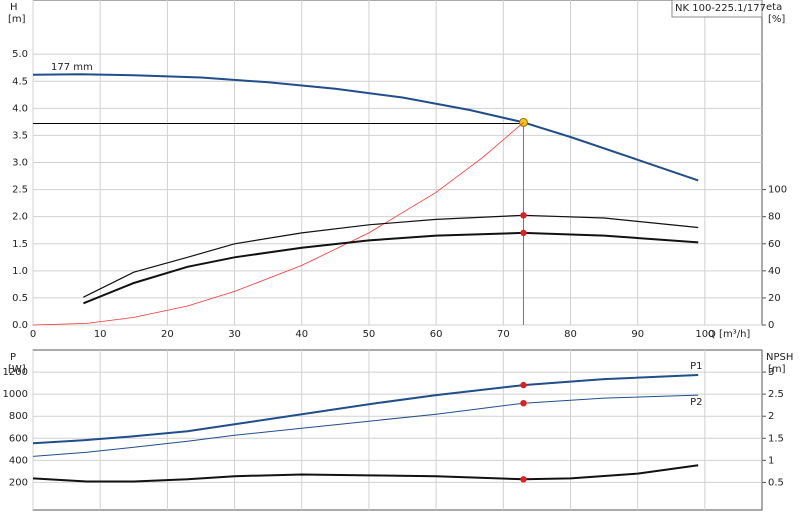  I want to click on y2-tick-label: 2.5, so click(776, 394).